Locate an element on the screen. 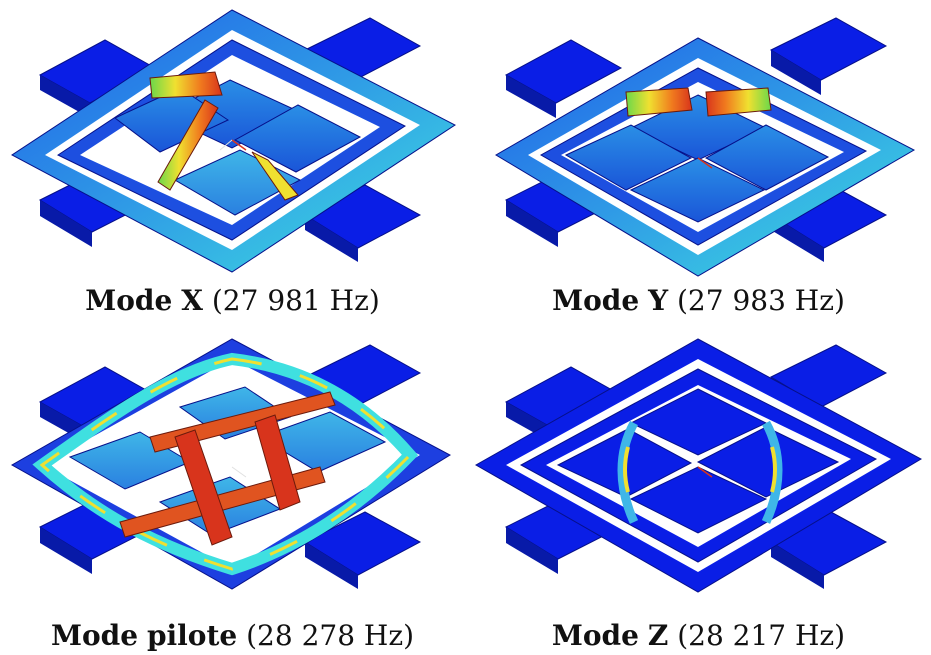 The height and width of the screenshot is (655, 931). caption-mode-x: Mode X (27 981 Hz) is located at coordinates (232, 300).